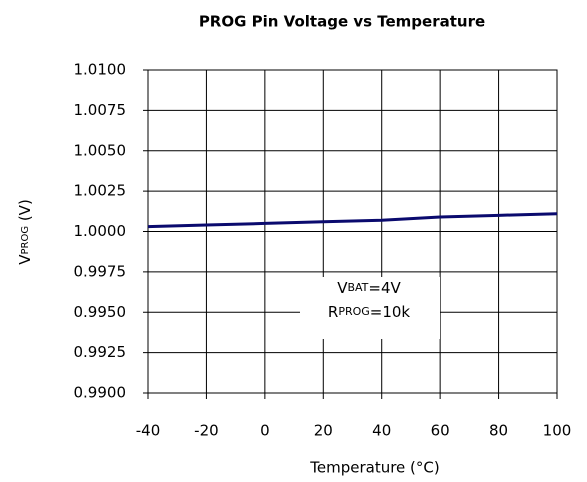  What do you see at coordinates (384, 288) in the screenshot?
I see `annotation-rest: =4V` at bounding box center [384, 288].